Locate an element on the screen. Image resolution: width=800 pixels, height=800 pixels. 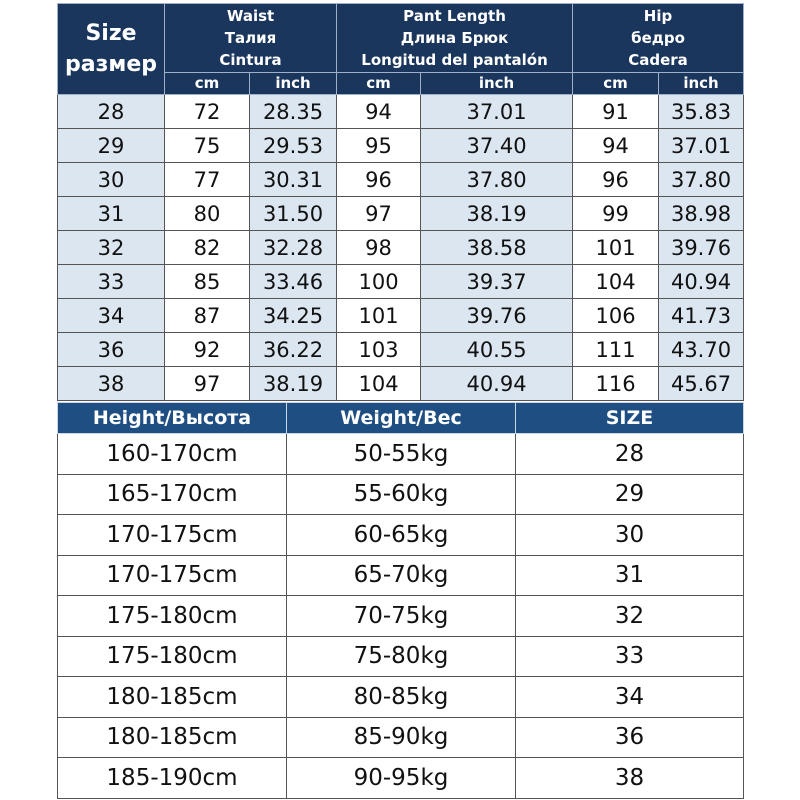
height-cell: 185-190cm is located at coordinates (172, 778).